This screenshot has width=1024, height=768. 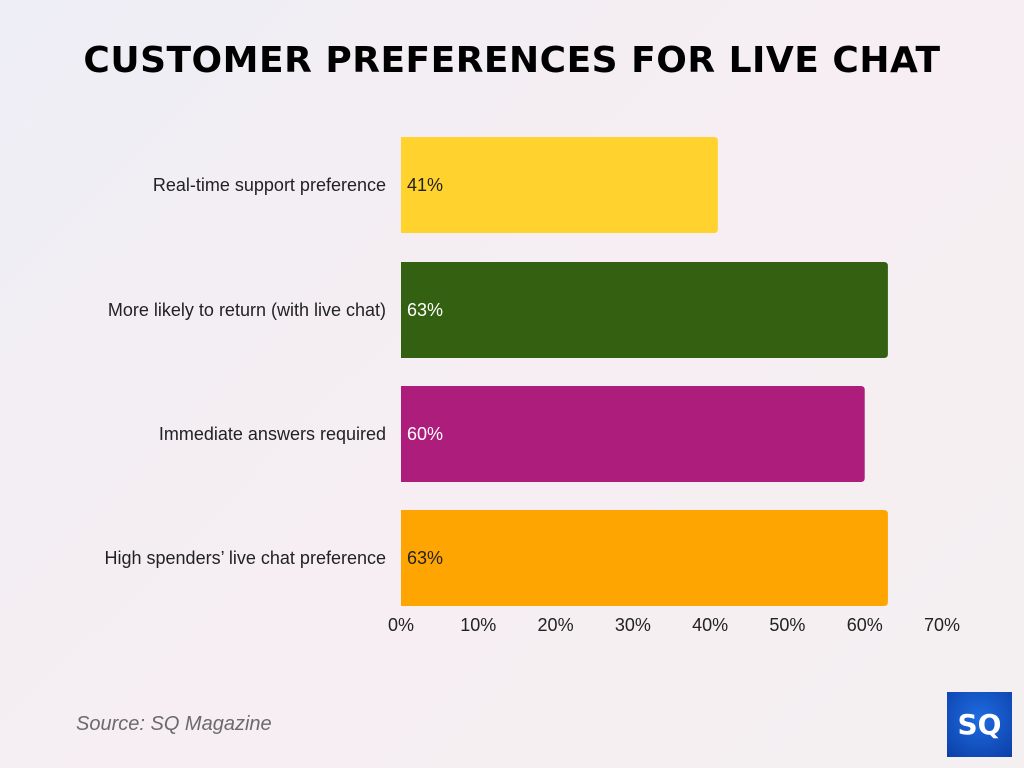 I want to click on x-tick-label: 20%, so click(x=556, y=625).